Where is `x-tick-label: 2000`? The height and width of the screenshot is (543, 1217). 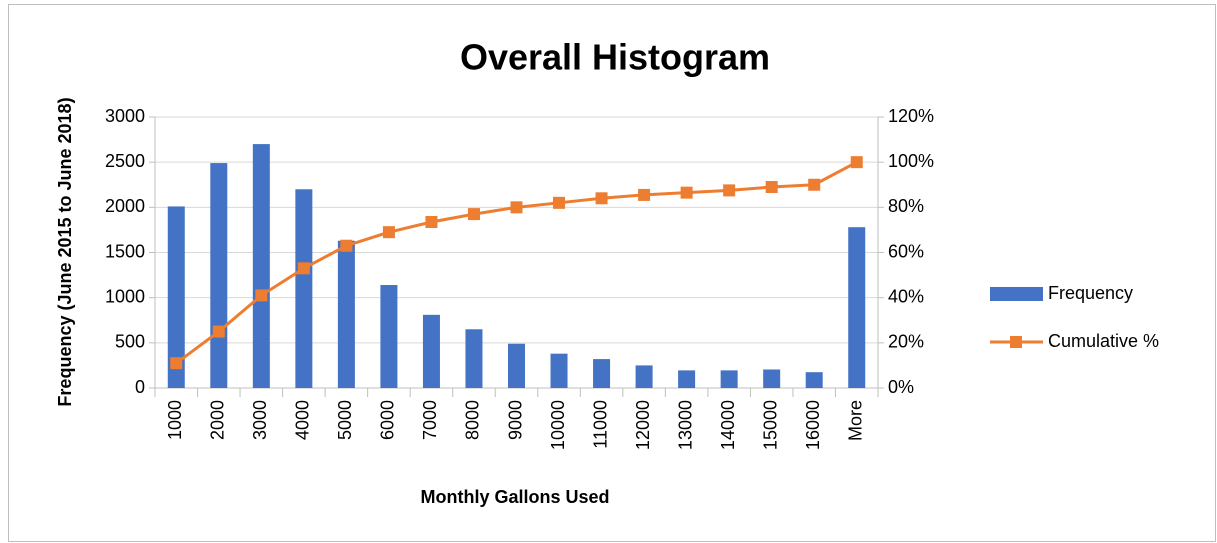 x-tick-label: 2000 is located at coordinates (218, 420).